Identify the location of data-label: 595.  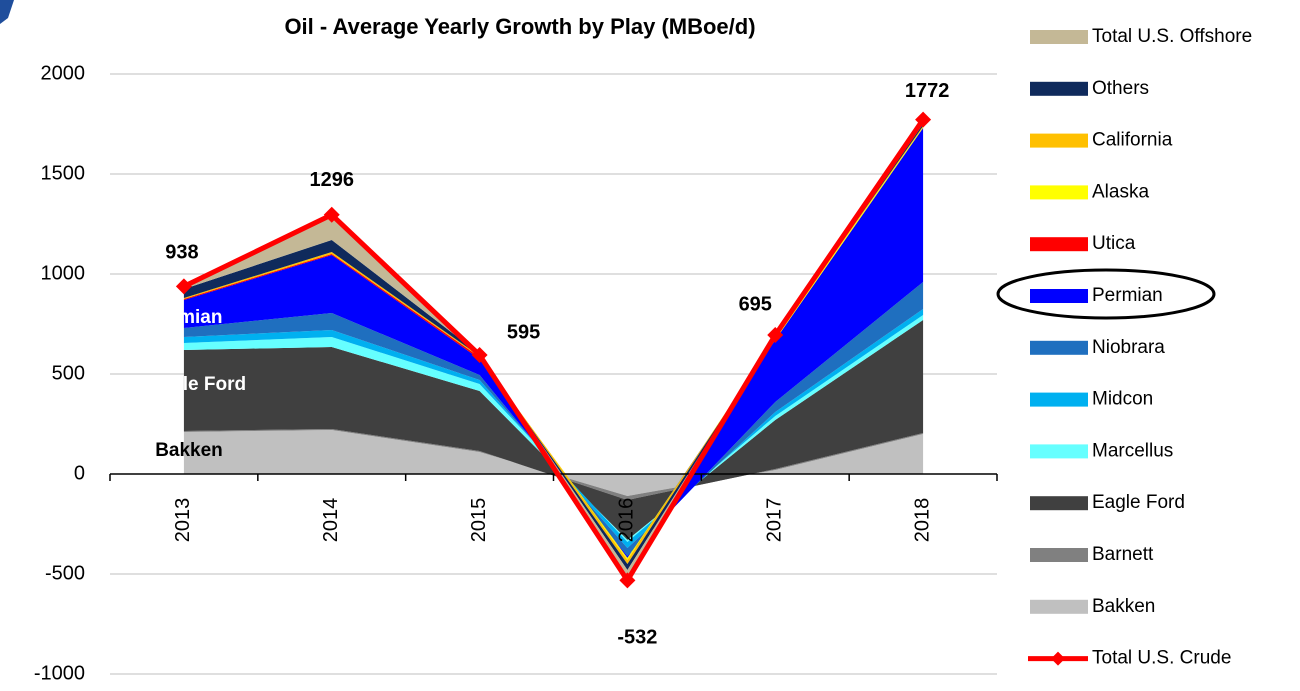
(523, 332).